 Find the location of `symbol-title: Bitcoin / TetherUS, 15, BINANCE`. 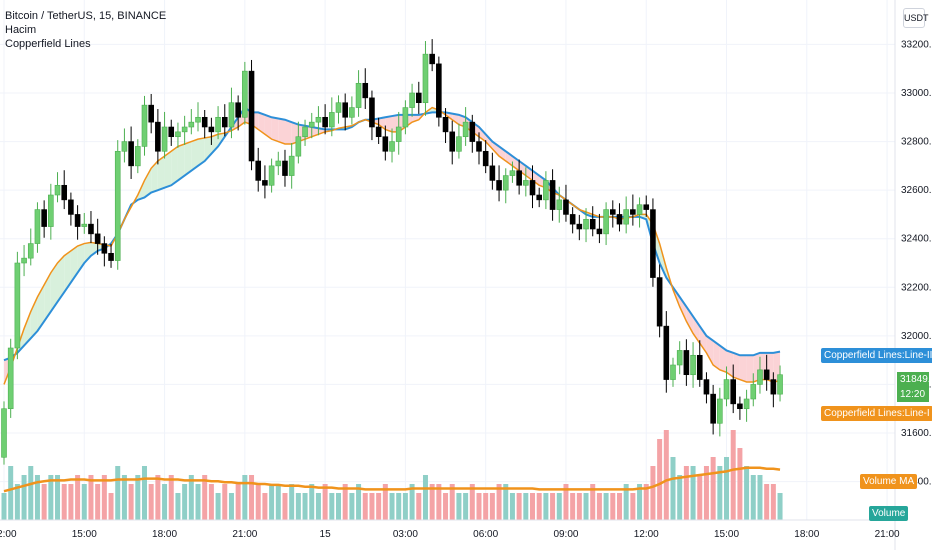

symbol-title: Bitcoin / TetherUS, 15, BINANCE is located at coordinates (86, 16).